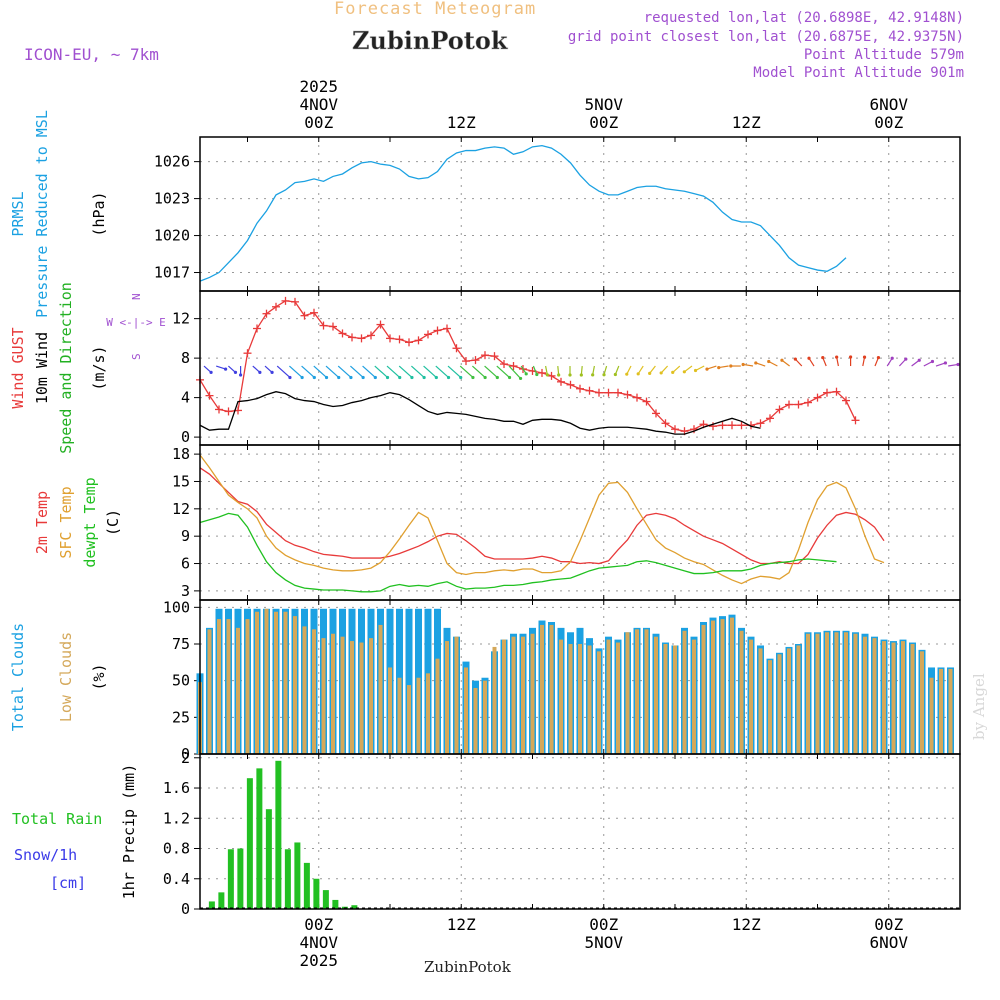  What do you see at coordinates (430, 40) in the screenshot?
I see `location-title: ZubinPotok` at bounding box center [430, 40].